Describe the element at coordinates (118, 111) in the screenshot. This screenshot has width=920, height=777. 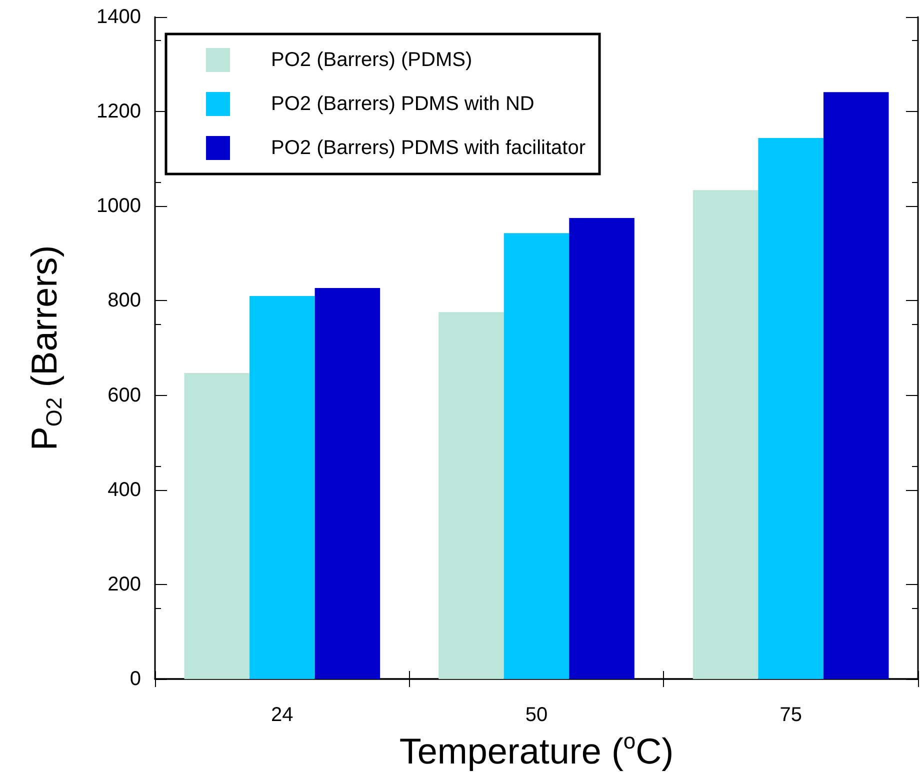
I see `y-tick-label: 1200` at that location.